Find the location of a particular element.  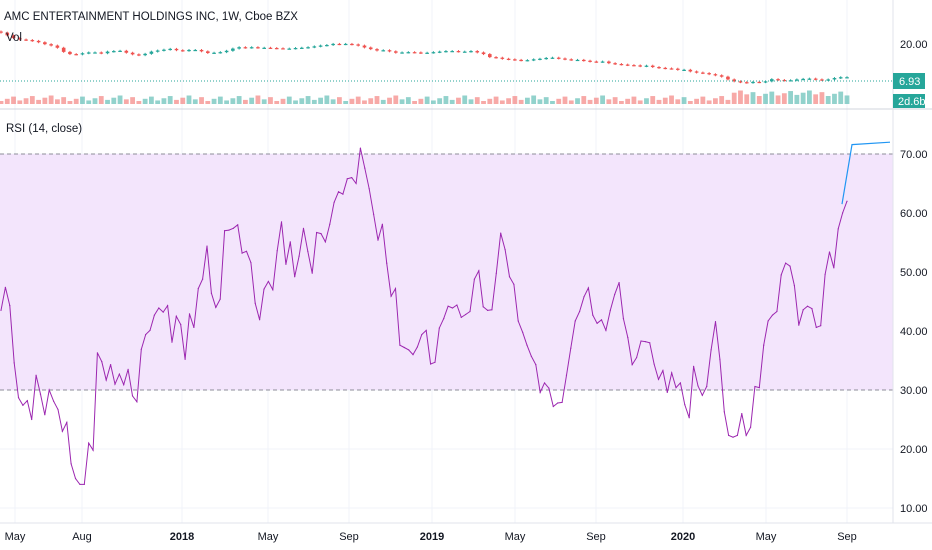

rsi-axis-label: 70.00 is located at coordinates (914, 155).